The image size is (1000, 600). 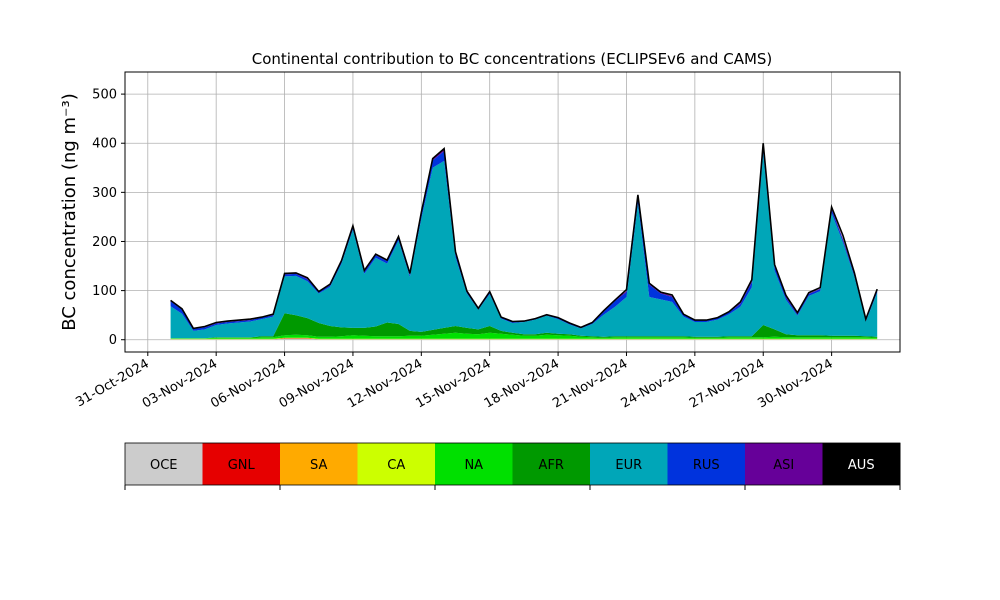 What do you see at coordinates (69, 212) in the screenshot?
I see `y-axis-label: BC concentration (ng m⁻³)` at bounding box center [69, 212].